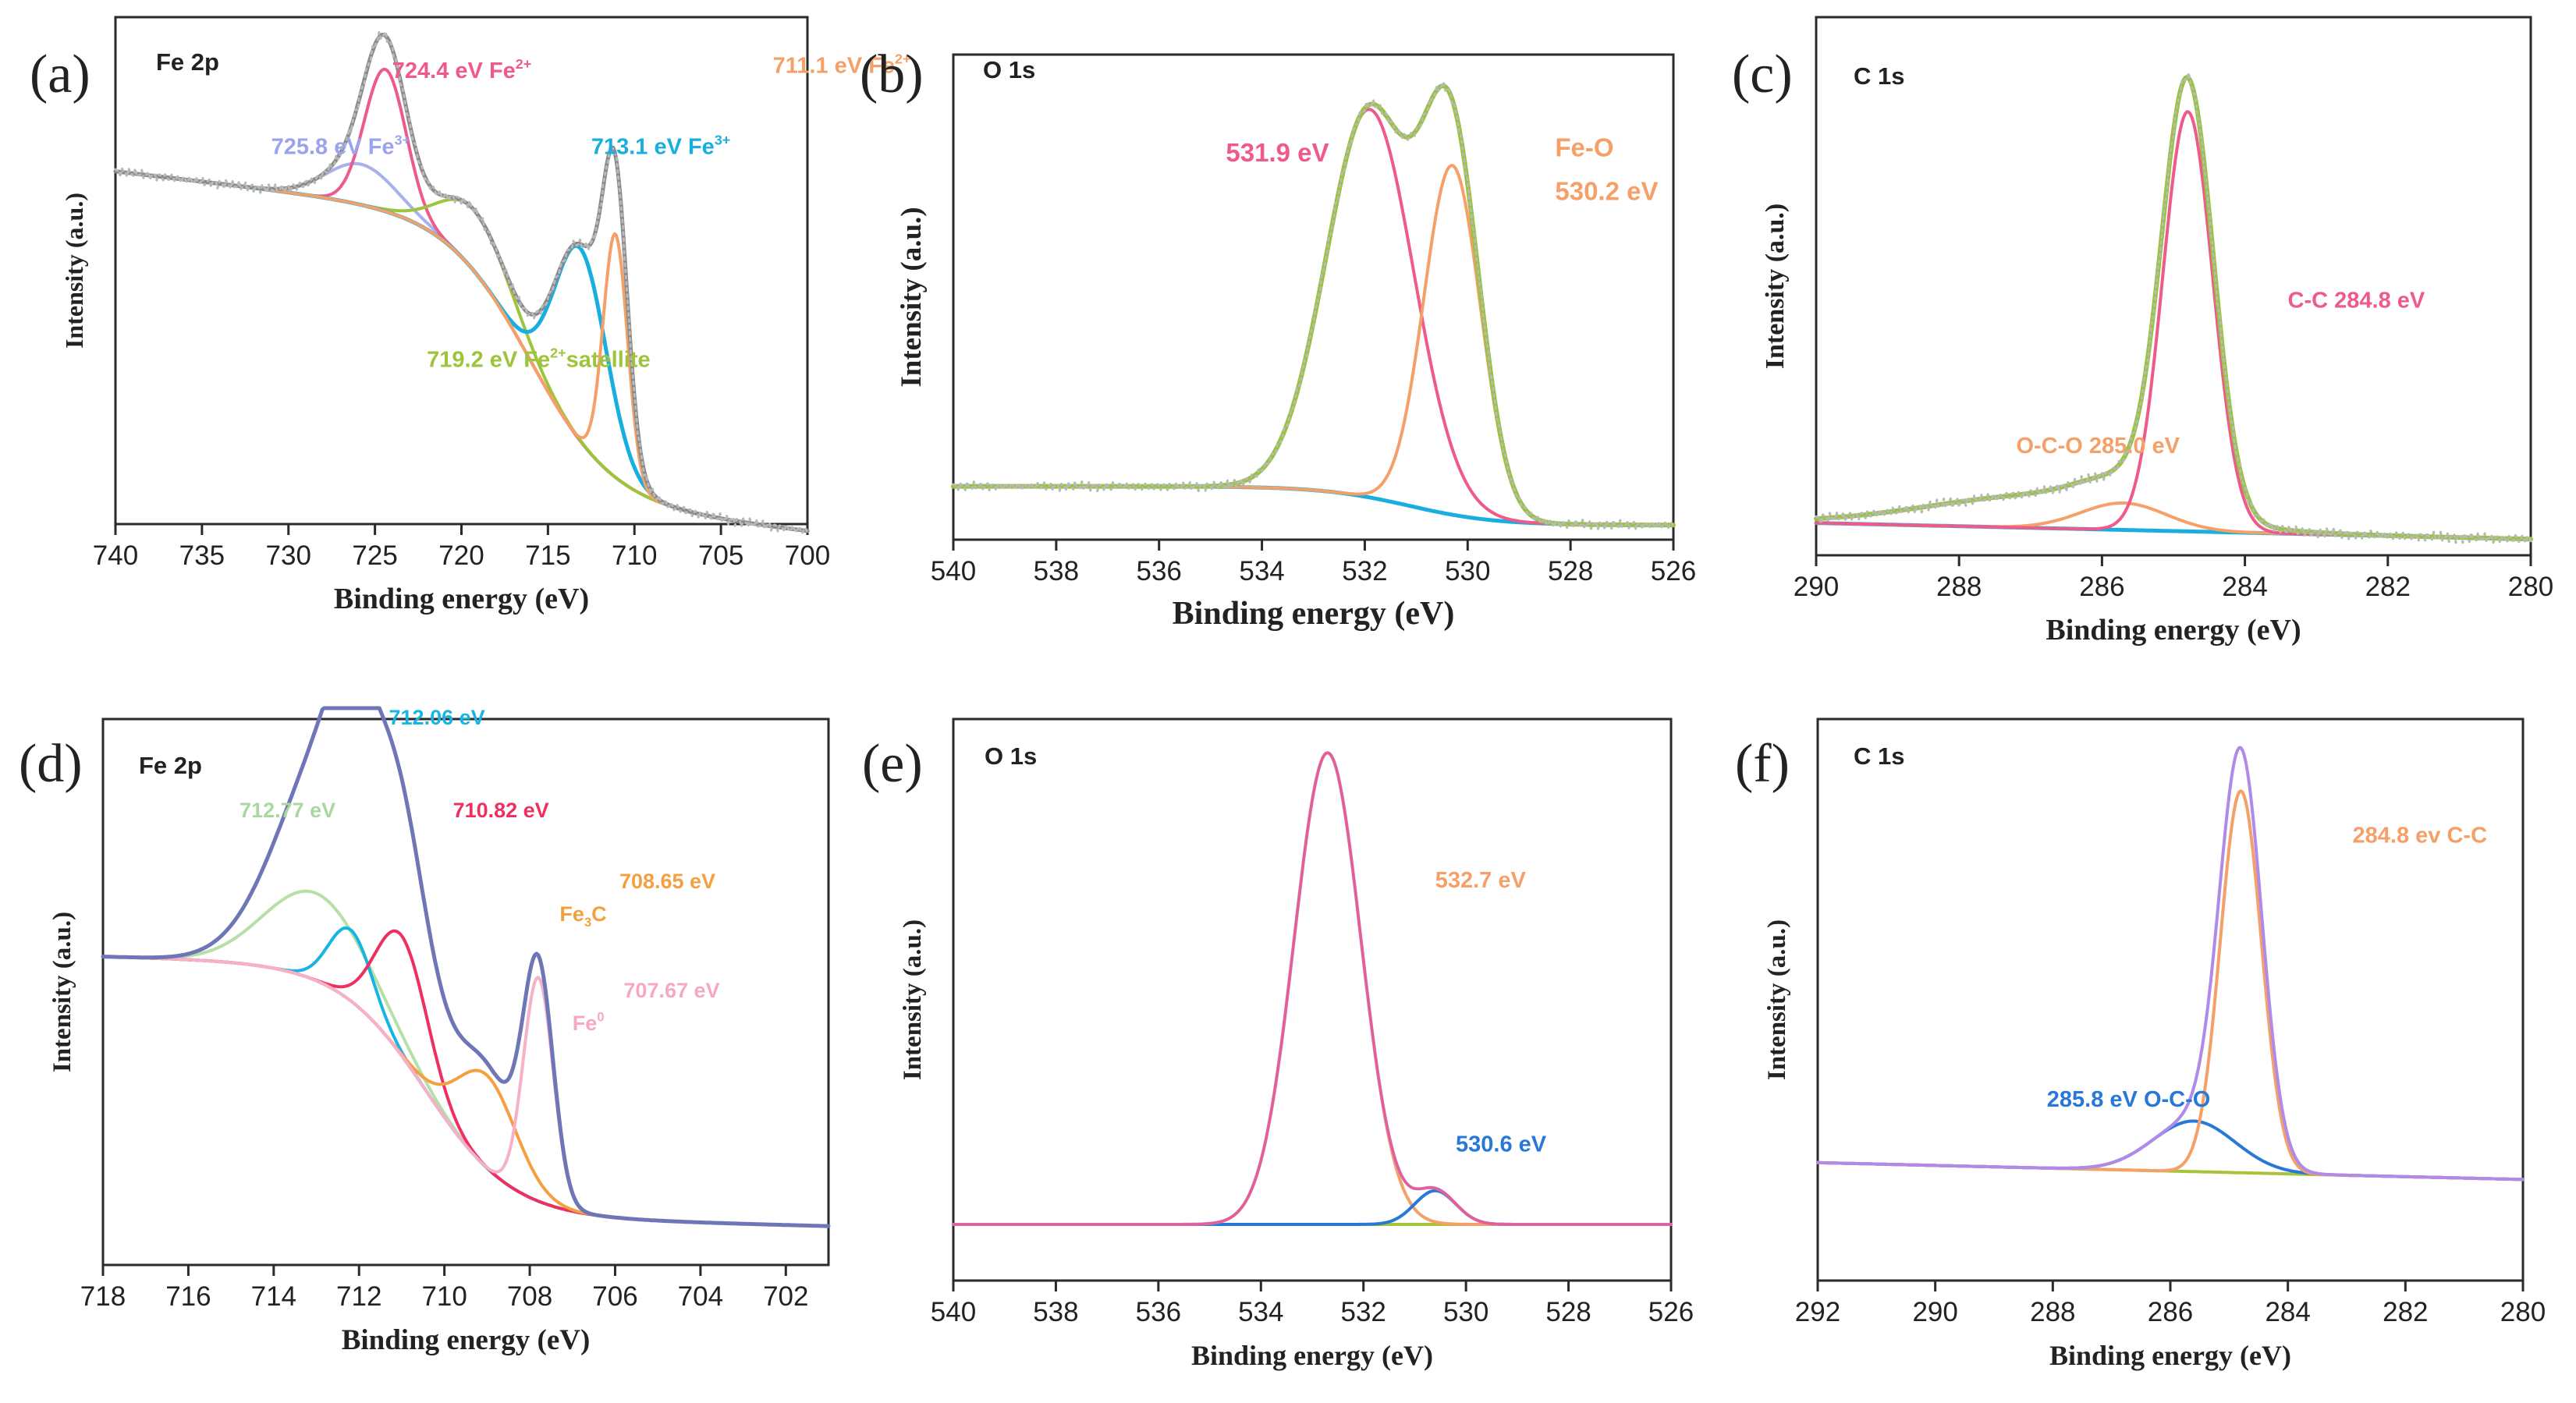 Image resolution: width=2576 pixels, height=1403 pixels. I want to click on series-712-06-ev, so click(465, 1077).